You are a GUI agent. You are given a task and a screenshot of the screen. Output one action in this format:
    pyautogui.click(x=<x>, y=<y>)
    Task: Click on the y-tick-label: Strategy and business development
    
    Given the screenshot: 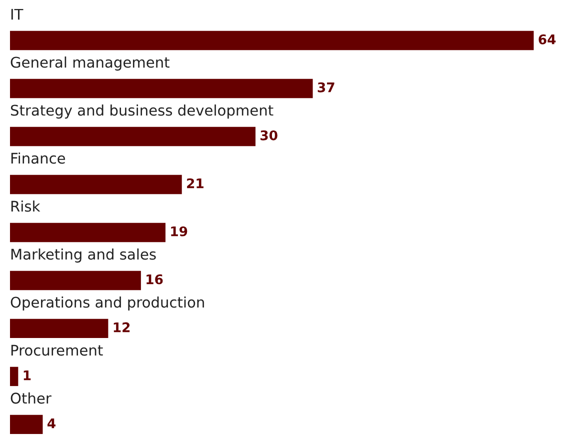 What is the action you would take?
    pyautogui.click(x=142, y=111)
    